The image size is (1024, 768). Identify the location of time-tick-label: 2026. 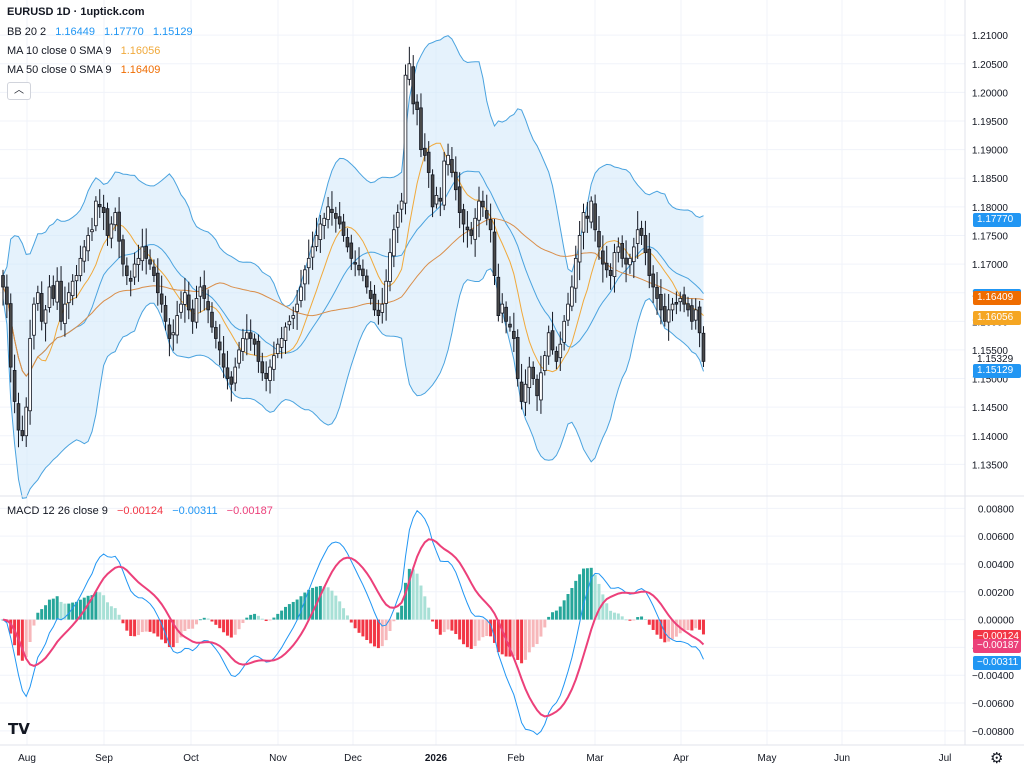
(436, 758).